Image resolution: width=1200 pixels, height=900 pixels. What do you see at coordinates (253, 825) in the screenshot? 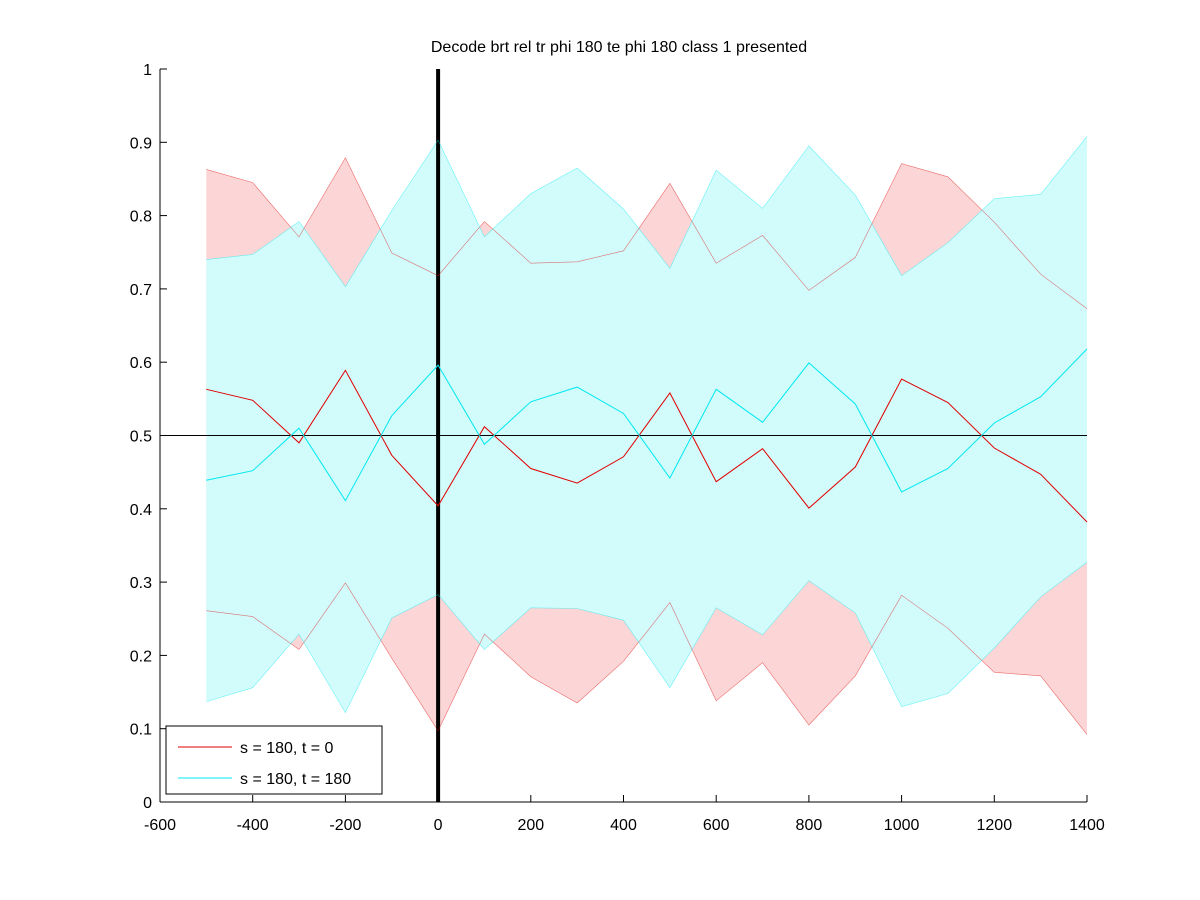
I see `x-tick-label: -400` at bounding box center [253, 825].